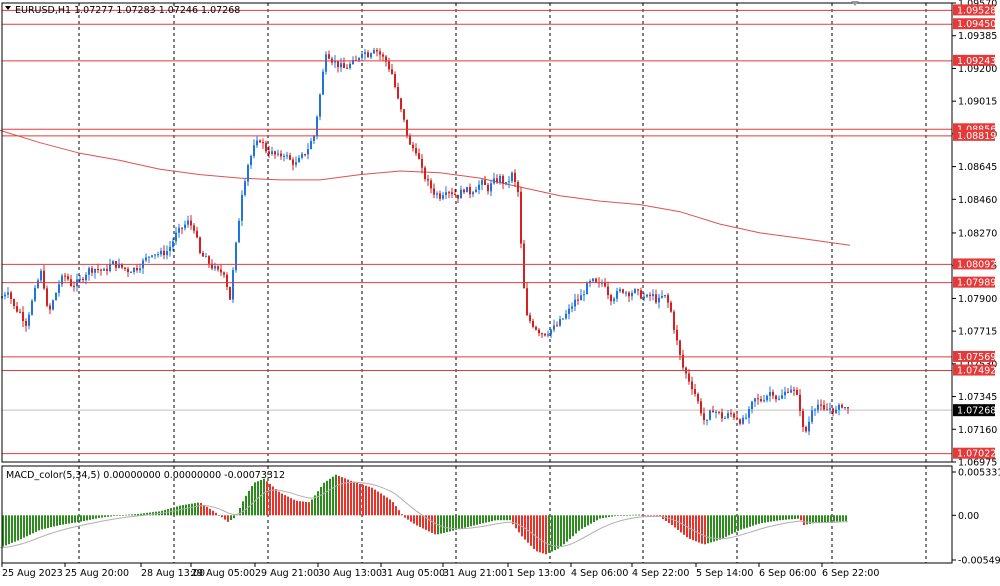 The width and height of the screenshot is (1000, 586). I want to click on time-tick-label: 25 Aug 20:00, so click(97, 573).